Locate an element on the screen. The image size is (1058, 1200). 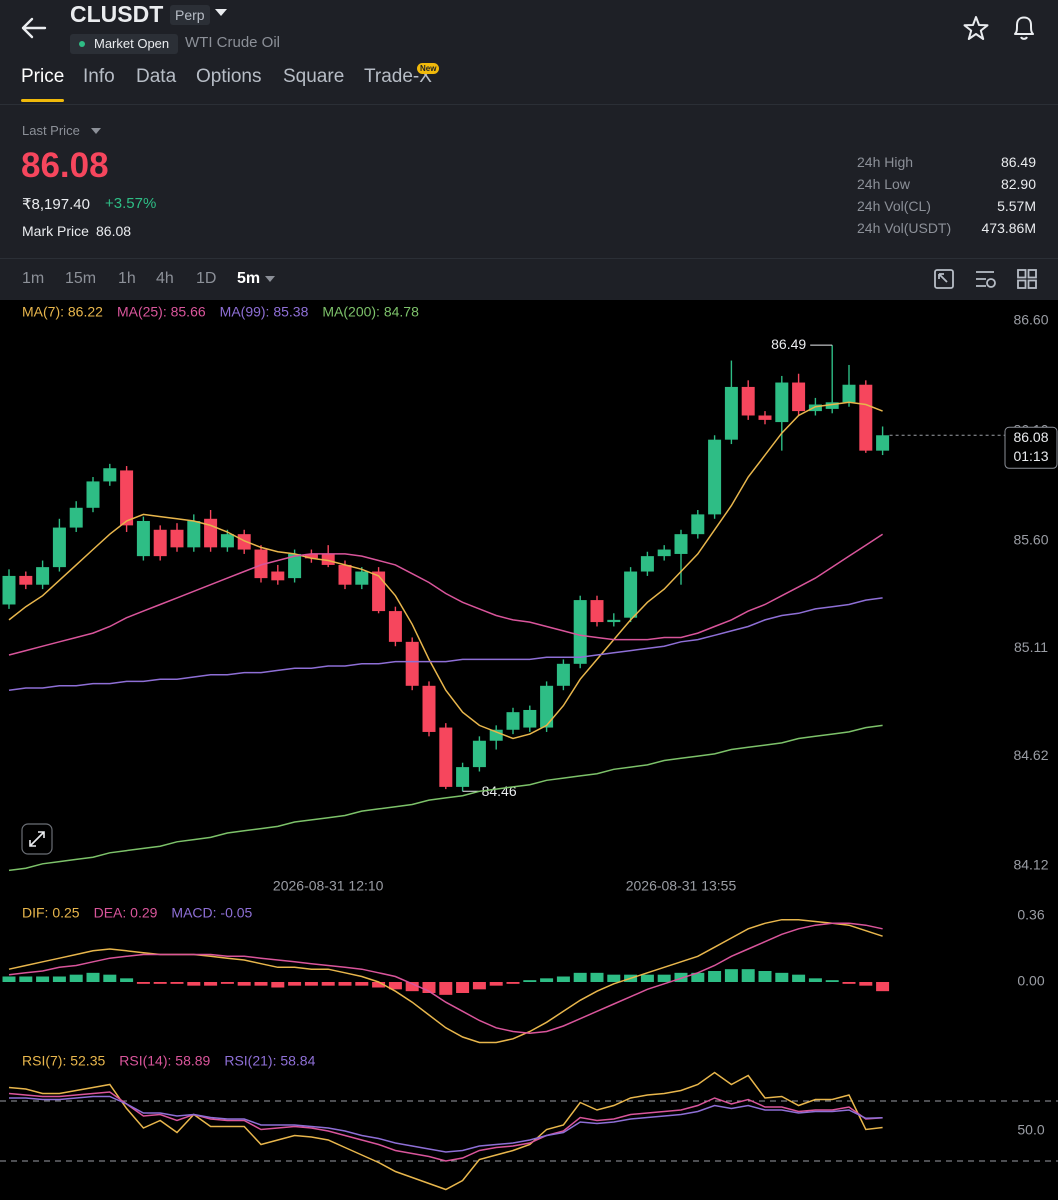
price-label: Last Price is located at coordinates (51, 130).